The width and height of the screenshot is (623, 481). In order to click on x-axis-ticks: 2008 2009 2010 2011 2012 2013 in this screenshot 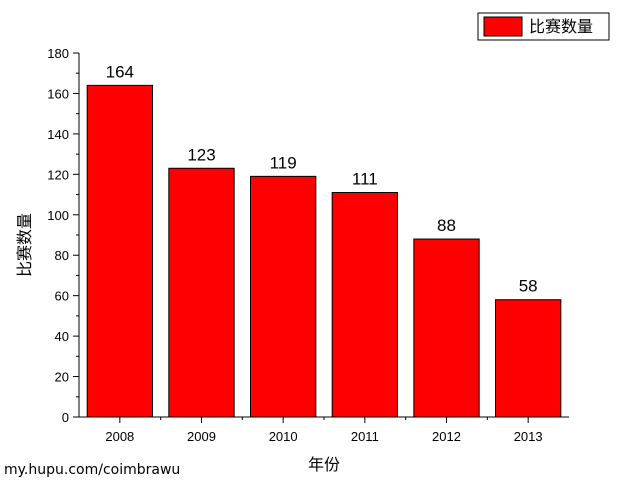, I will do `click(324, 430)`.